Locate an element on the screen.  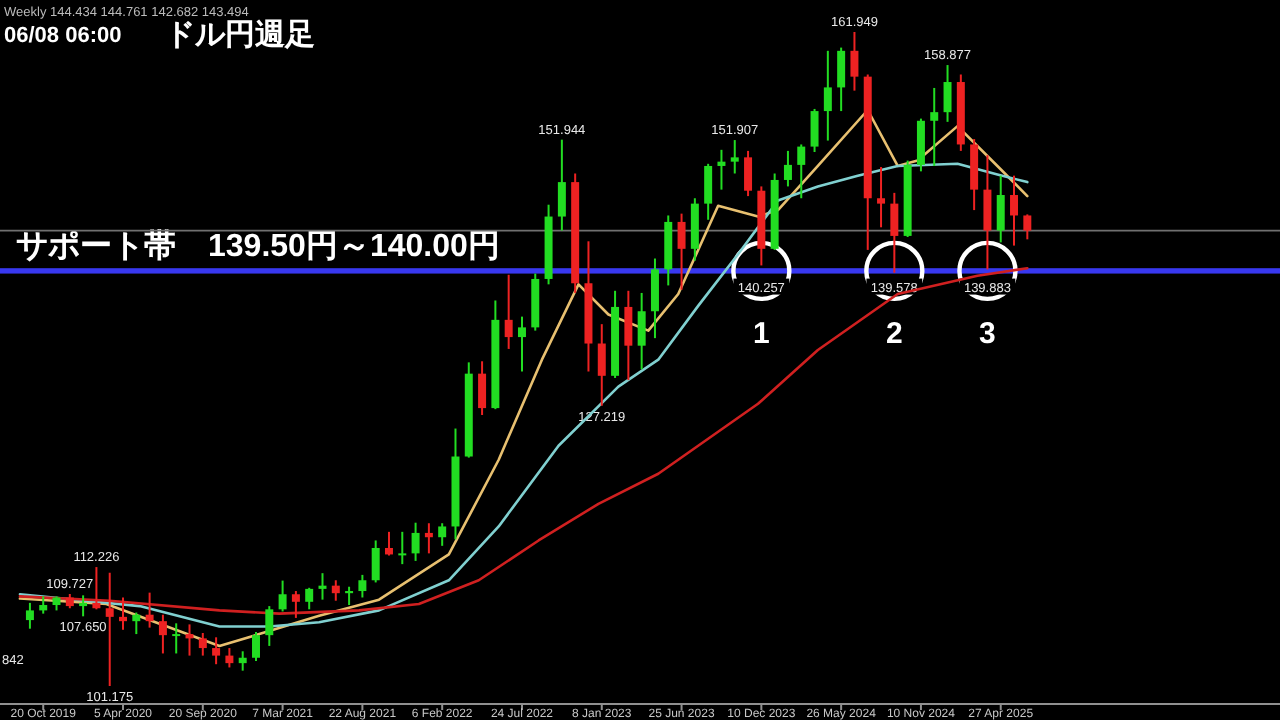
band-label: サポート帯 139.50円～140.00円 is located at coordinates (258, 246).